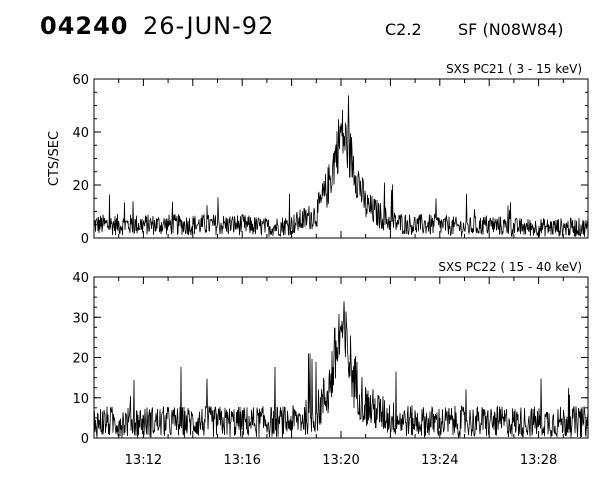  What do you see at coordinates (510, 267) in the screenshot?
I see `panel-title: SXS PC22 ( 15 - 40 keV)` at bounding box center [510, 267].